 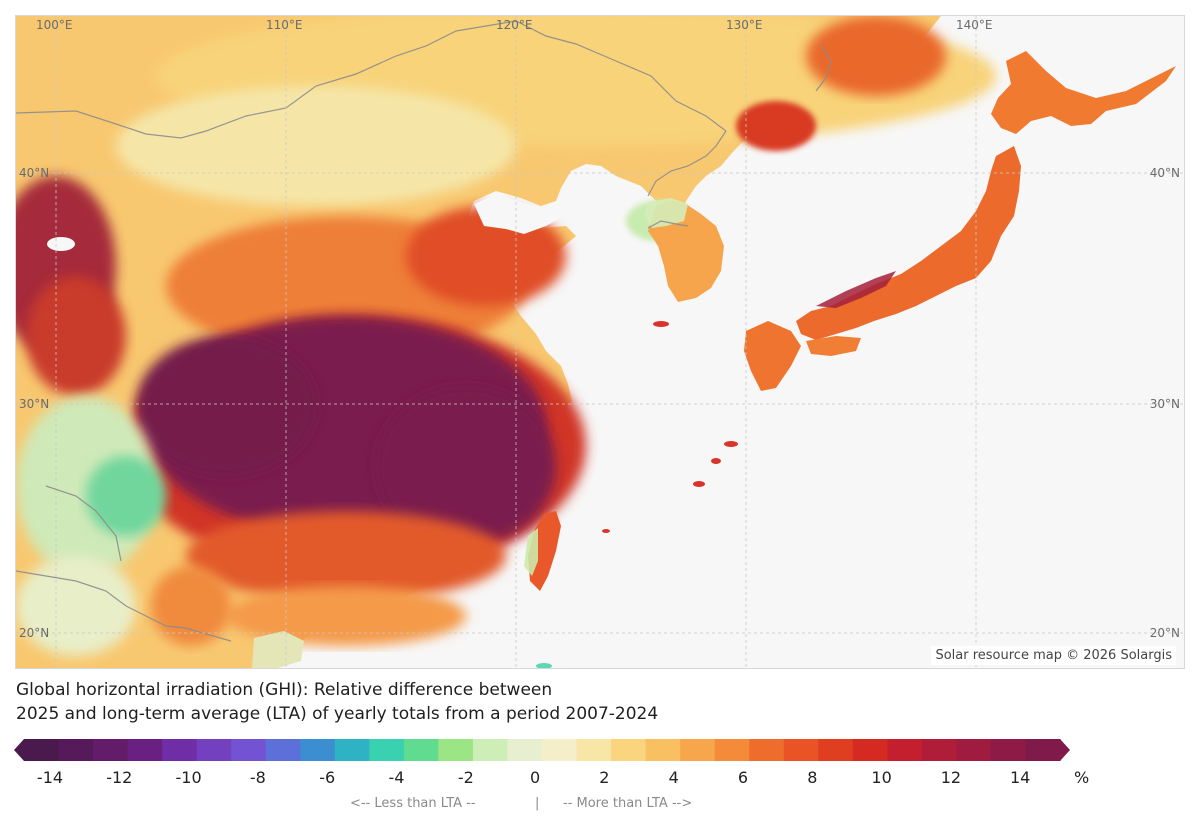 What do you see at coordinates (54, 25) in the screenshot?
I see `lon-label-100e: 100°E` at bounding box center [54, 25].